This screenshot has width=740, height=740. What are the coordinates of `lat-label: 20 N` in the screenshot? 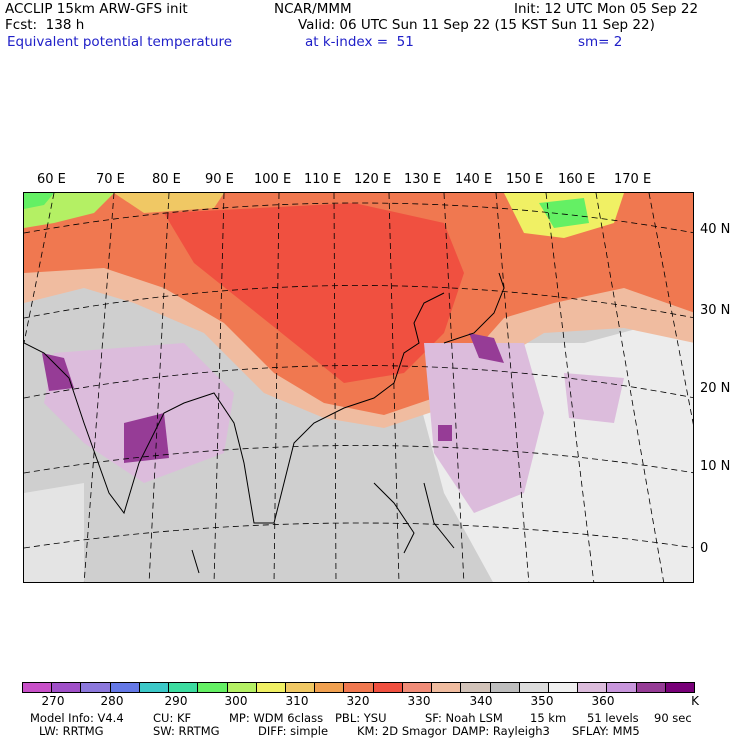 It's located at (715, 388).